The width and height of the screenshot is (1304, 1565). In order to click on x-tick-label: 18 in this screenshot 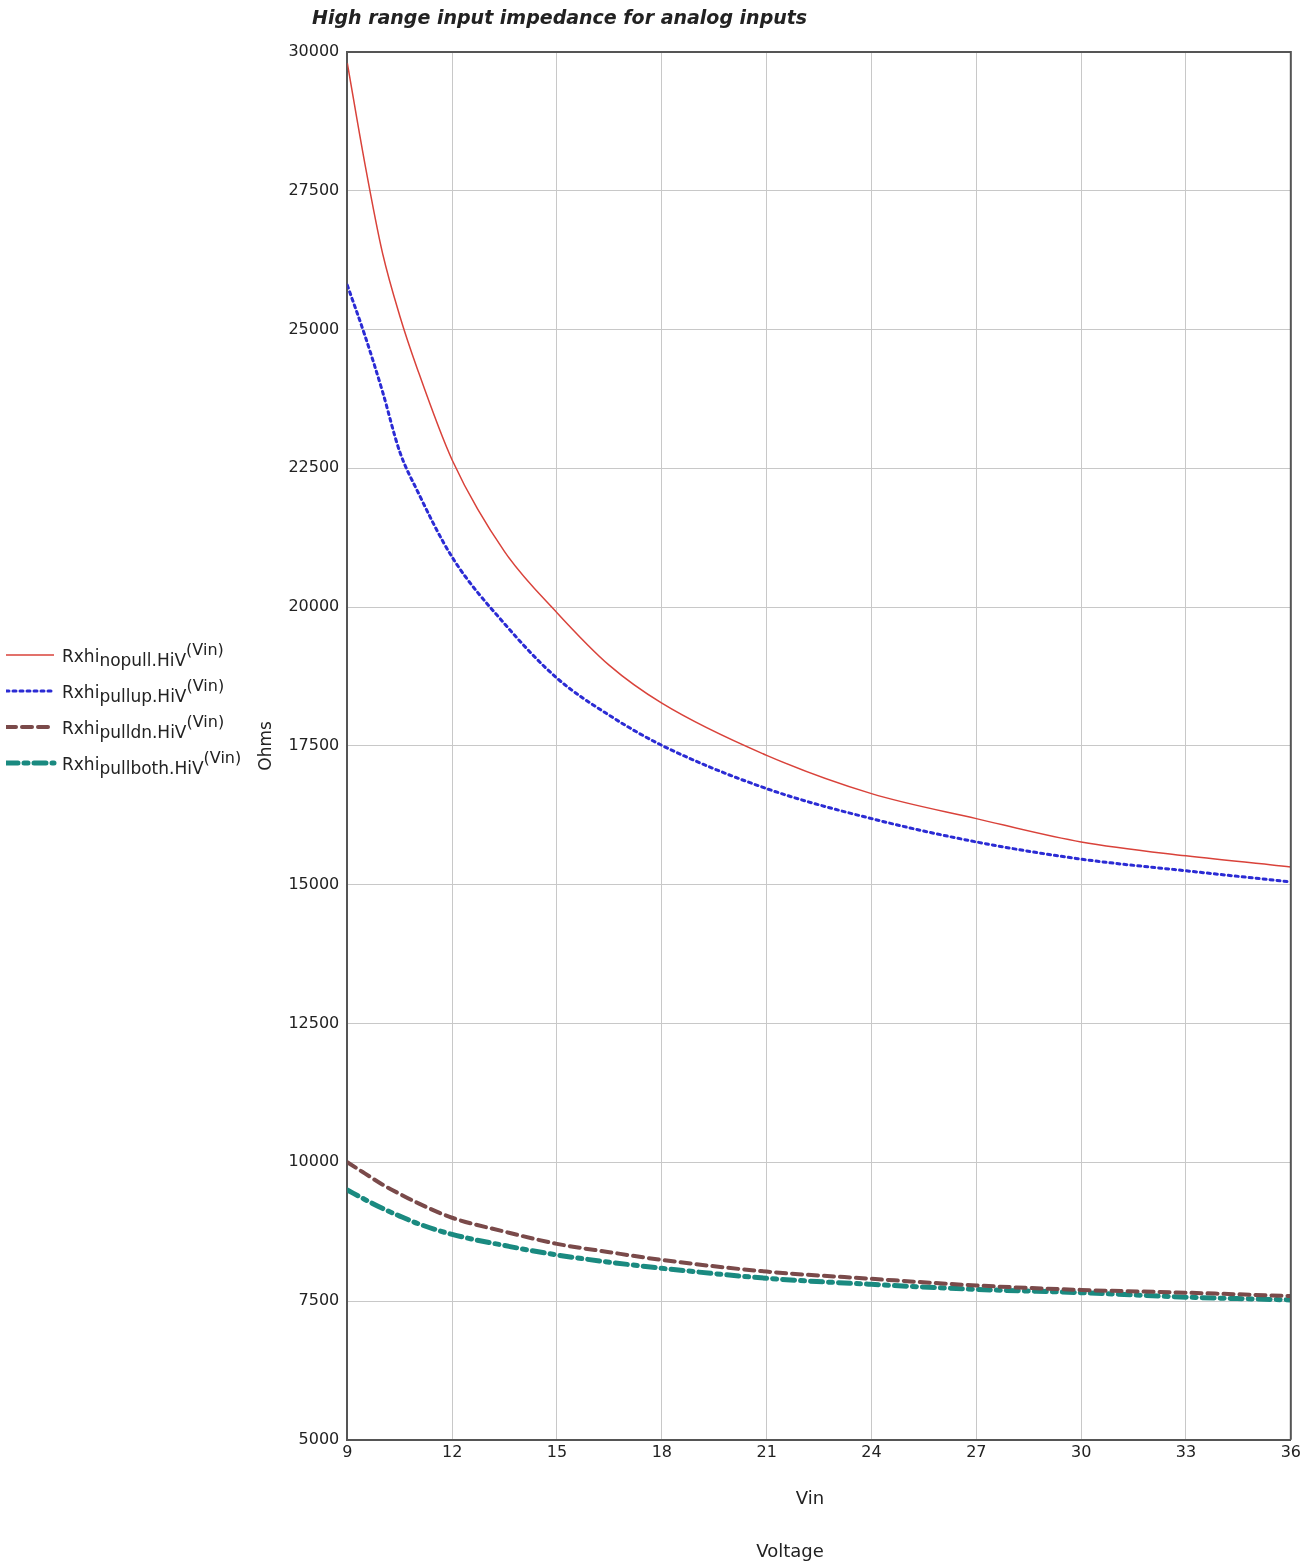, I will do `click(661, 1451)`.